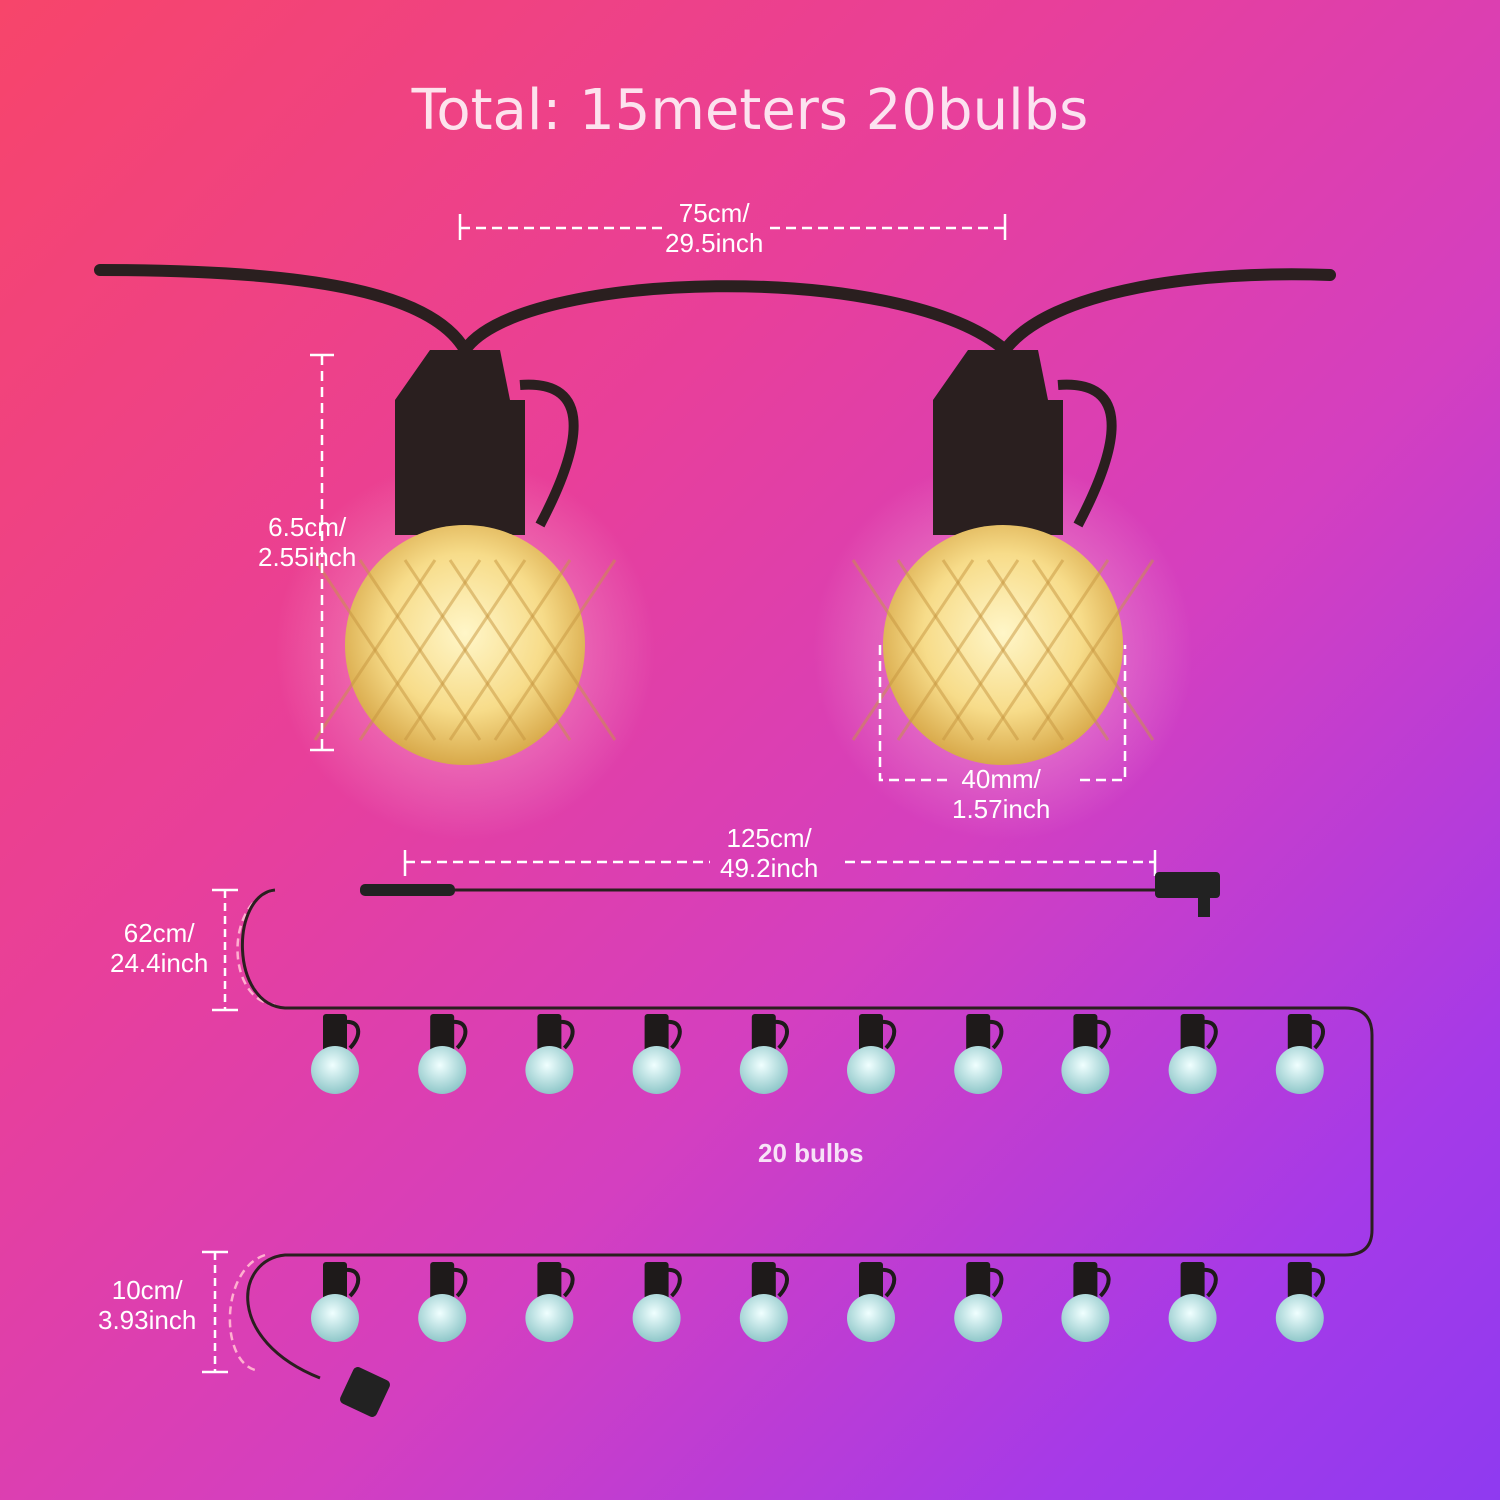 The width and height of the screenshot is (1500, 1500). Describe the element at coordinates (147, 1305) in the screenshot. I see `tail-length-label: 10cm/3.93inch` at that location.